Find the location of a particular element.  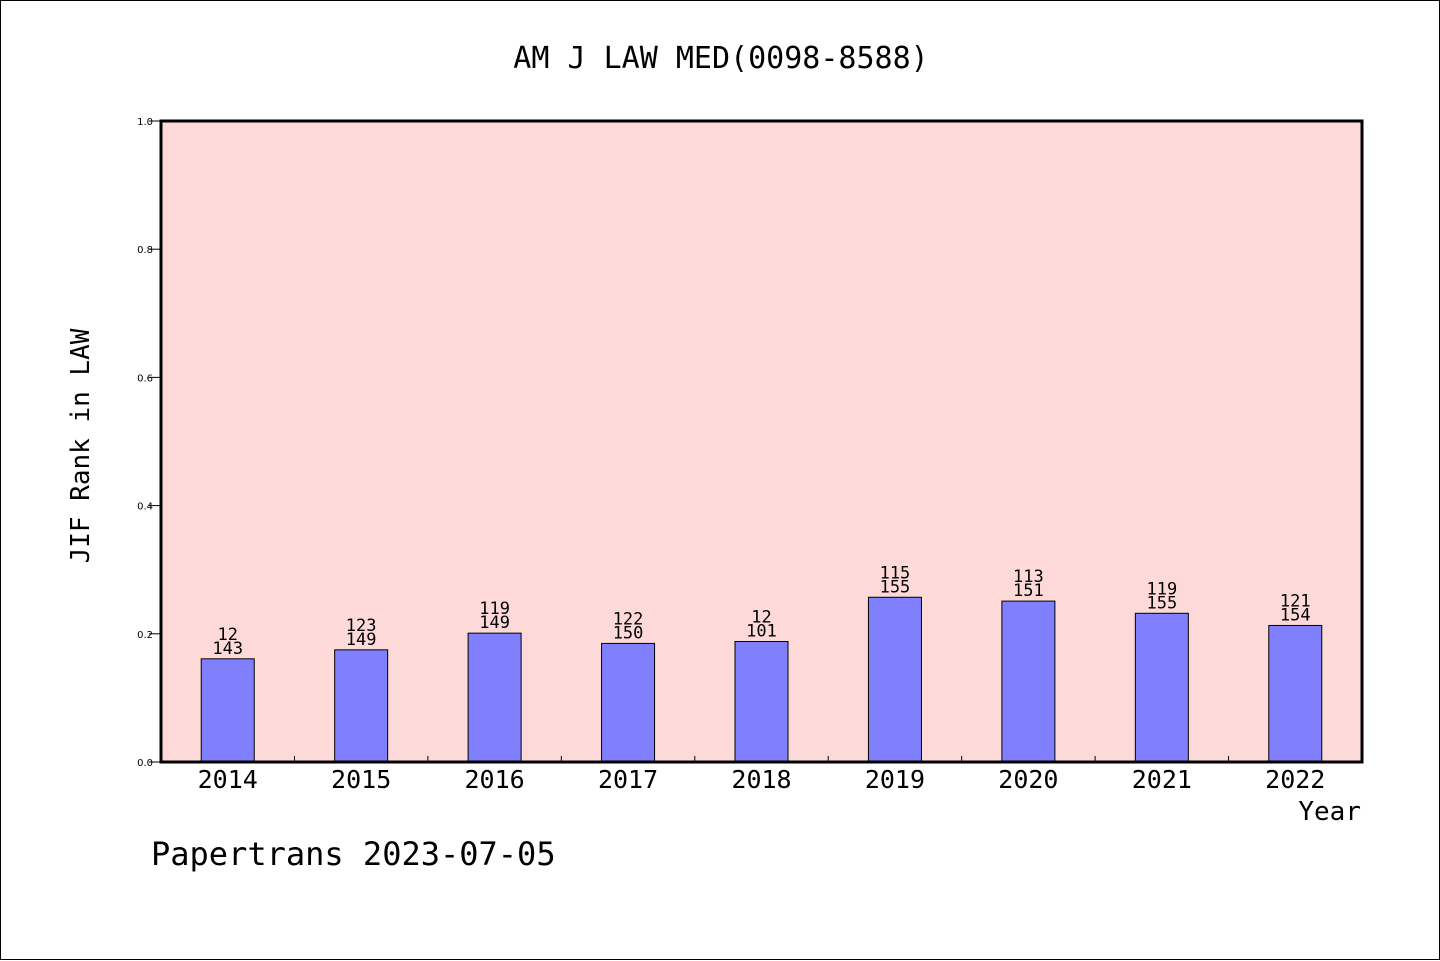

y-tick-label: 0.0 is located at coordinates (145, 763).